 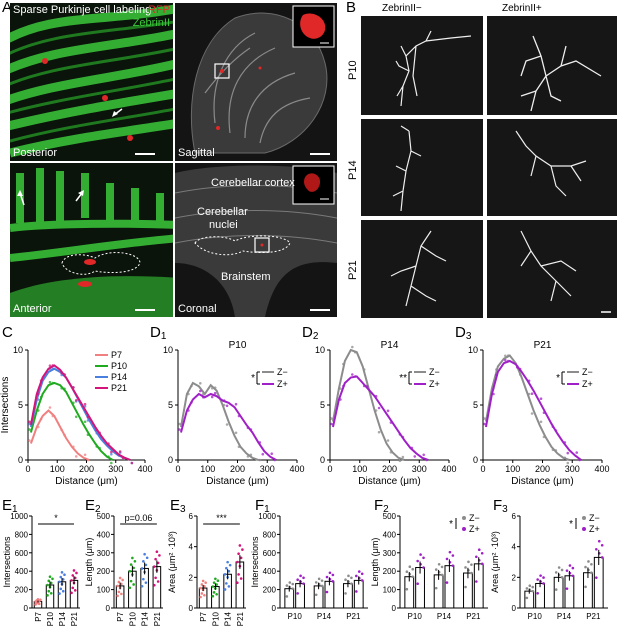 What do you see at coordinates (380, 418) in the screenshot?
I see `series-line-Z+` at bounding box center [380, 418].